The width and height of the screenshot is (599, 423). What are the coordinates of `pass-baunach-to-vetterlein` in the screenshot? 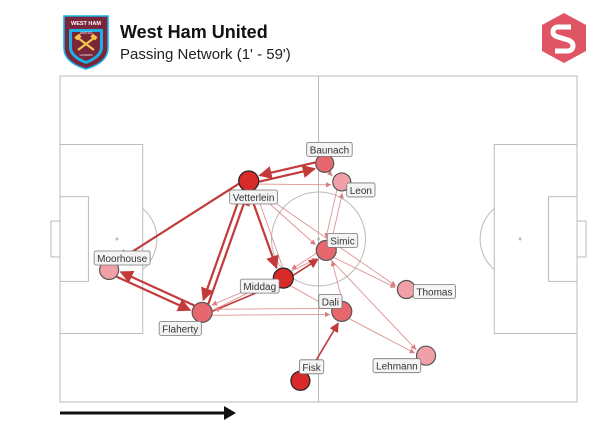 It's located at (287, 170).